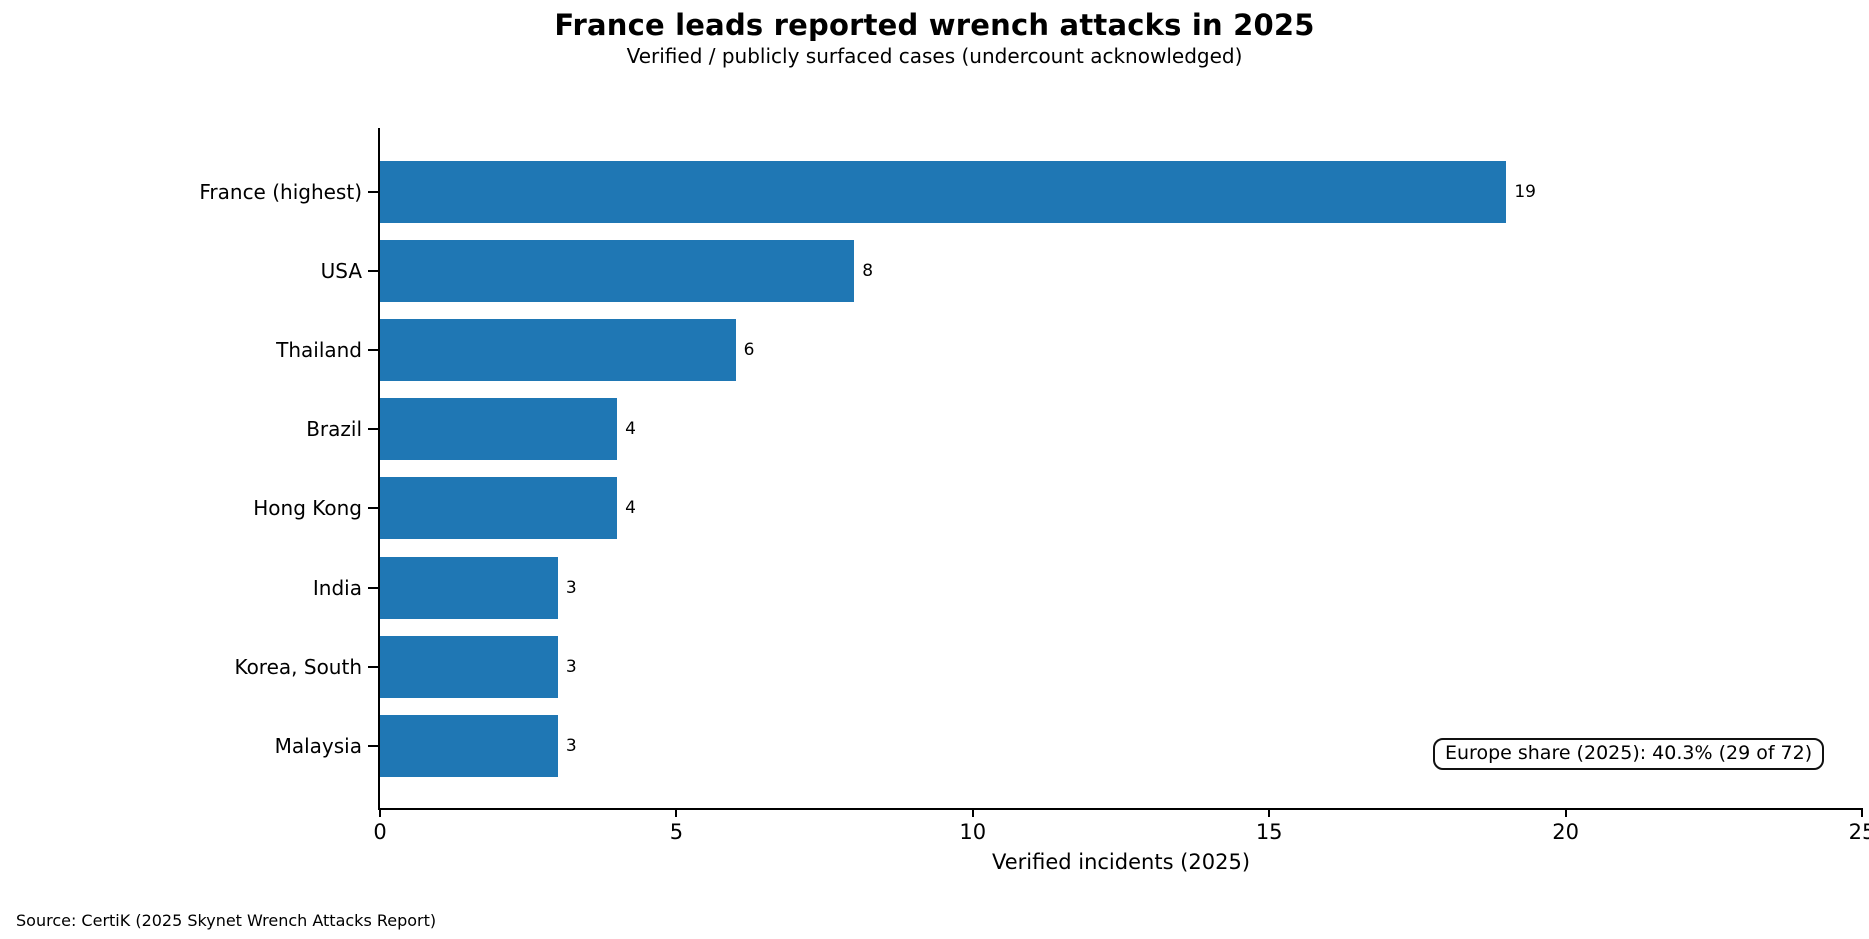  What do you see at coordinates (1858, 832) in the screenshot?
I see `x-tick-label: 25` at bounding box center [1858, 832].